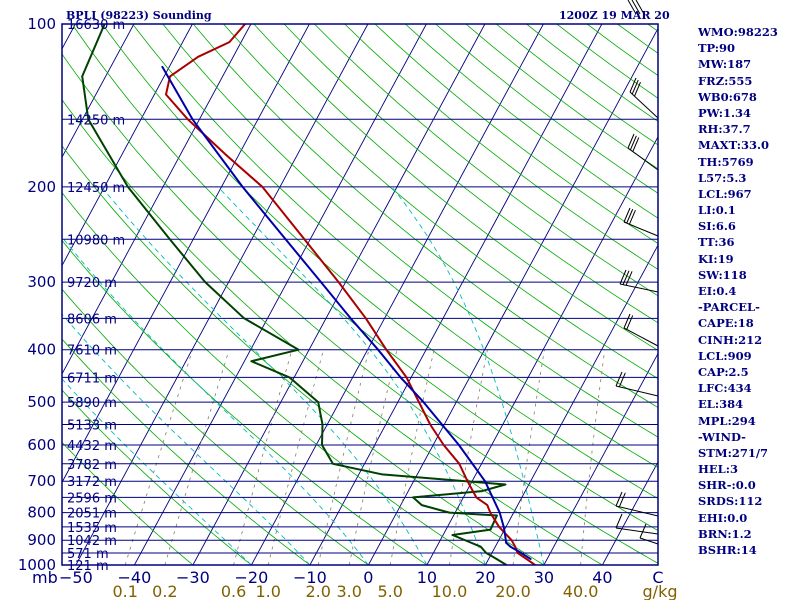 The height and width of the screenshot is (600, 800). What do you see at coordinates (92, 446) in the screenshot?
I see `height-label: 4432 m` at bounding box center [92, 446].